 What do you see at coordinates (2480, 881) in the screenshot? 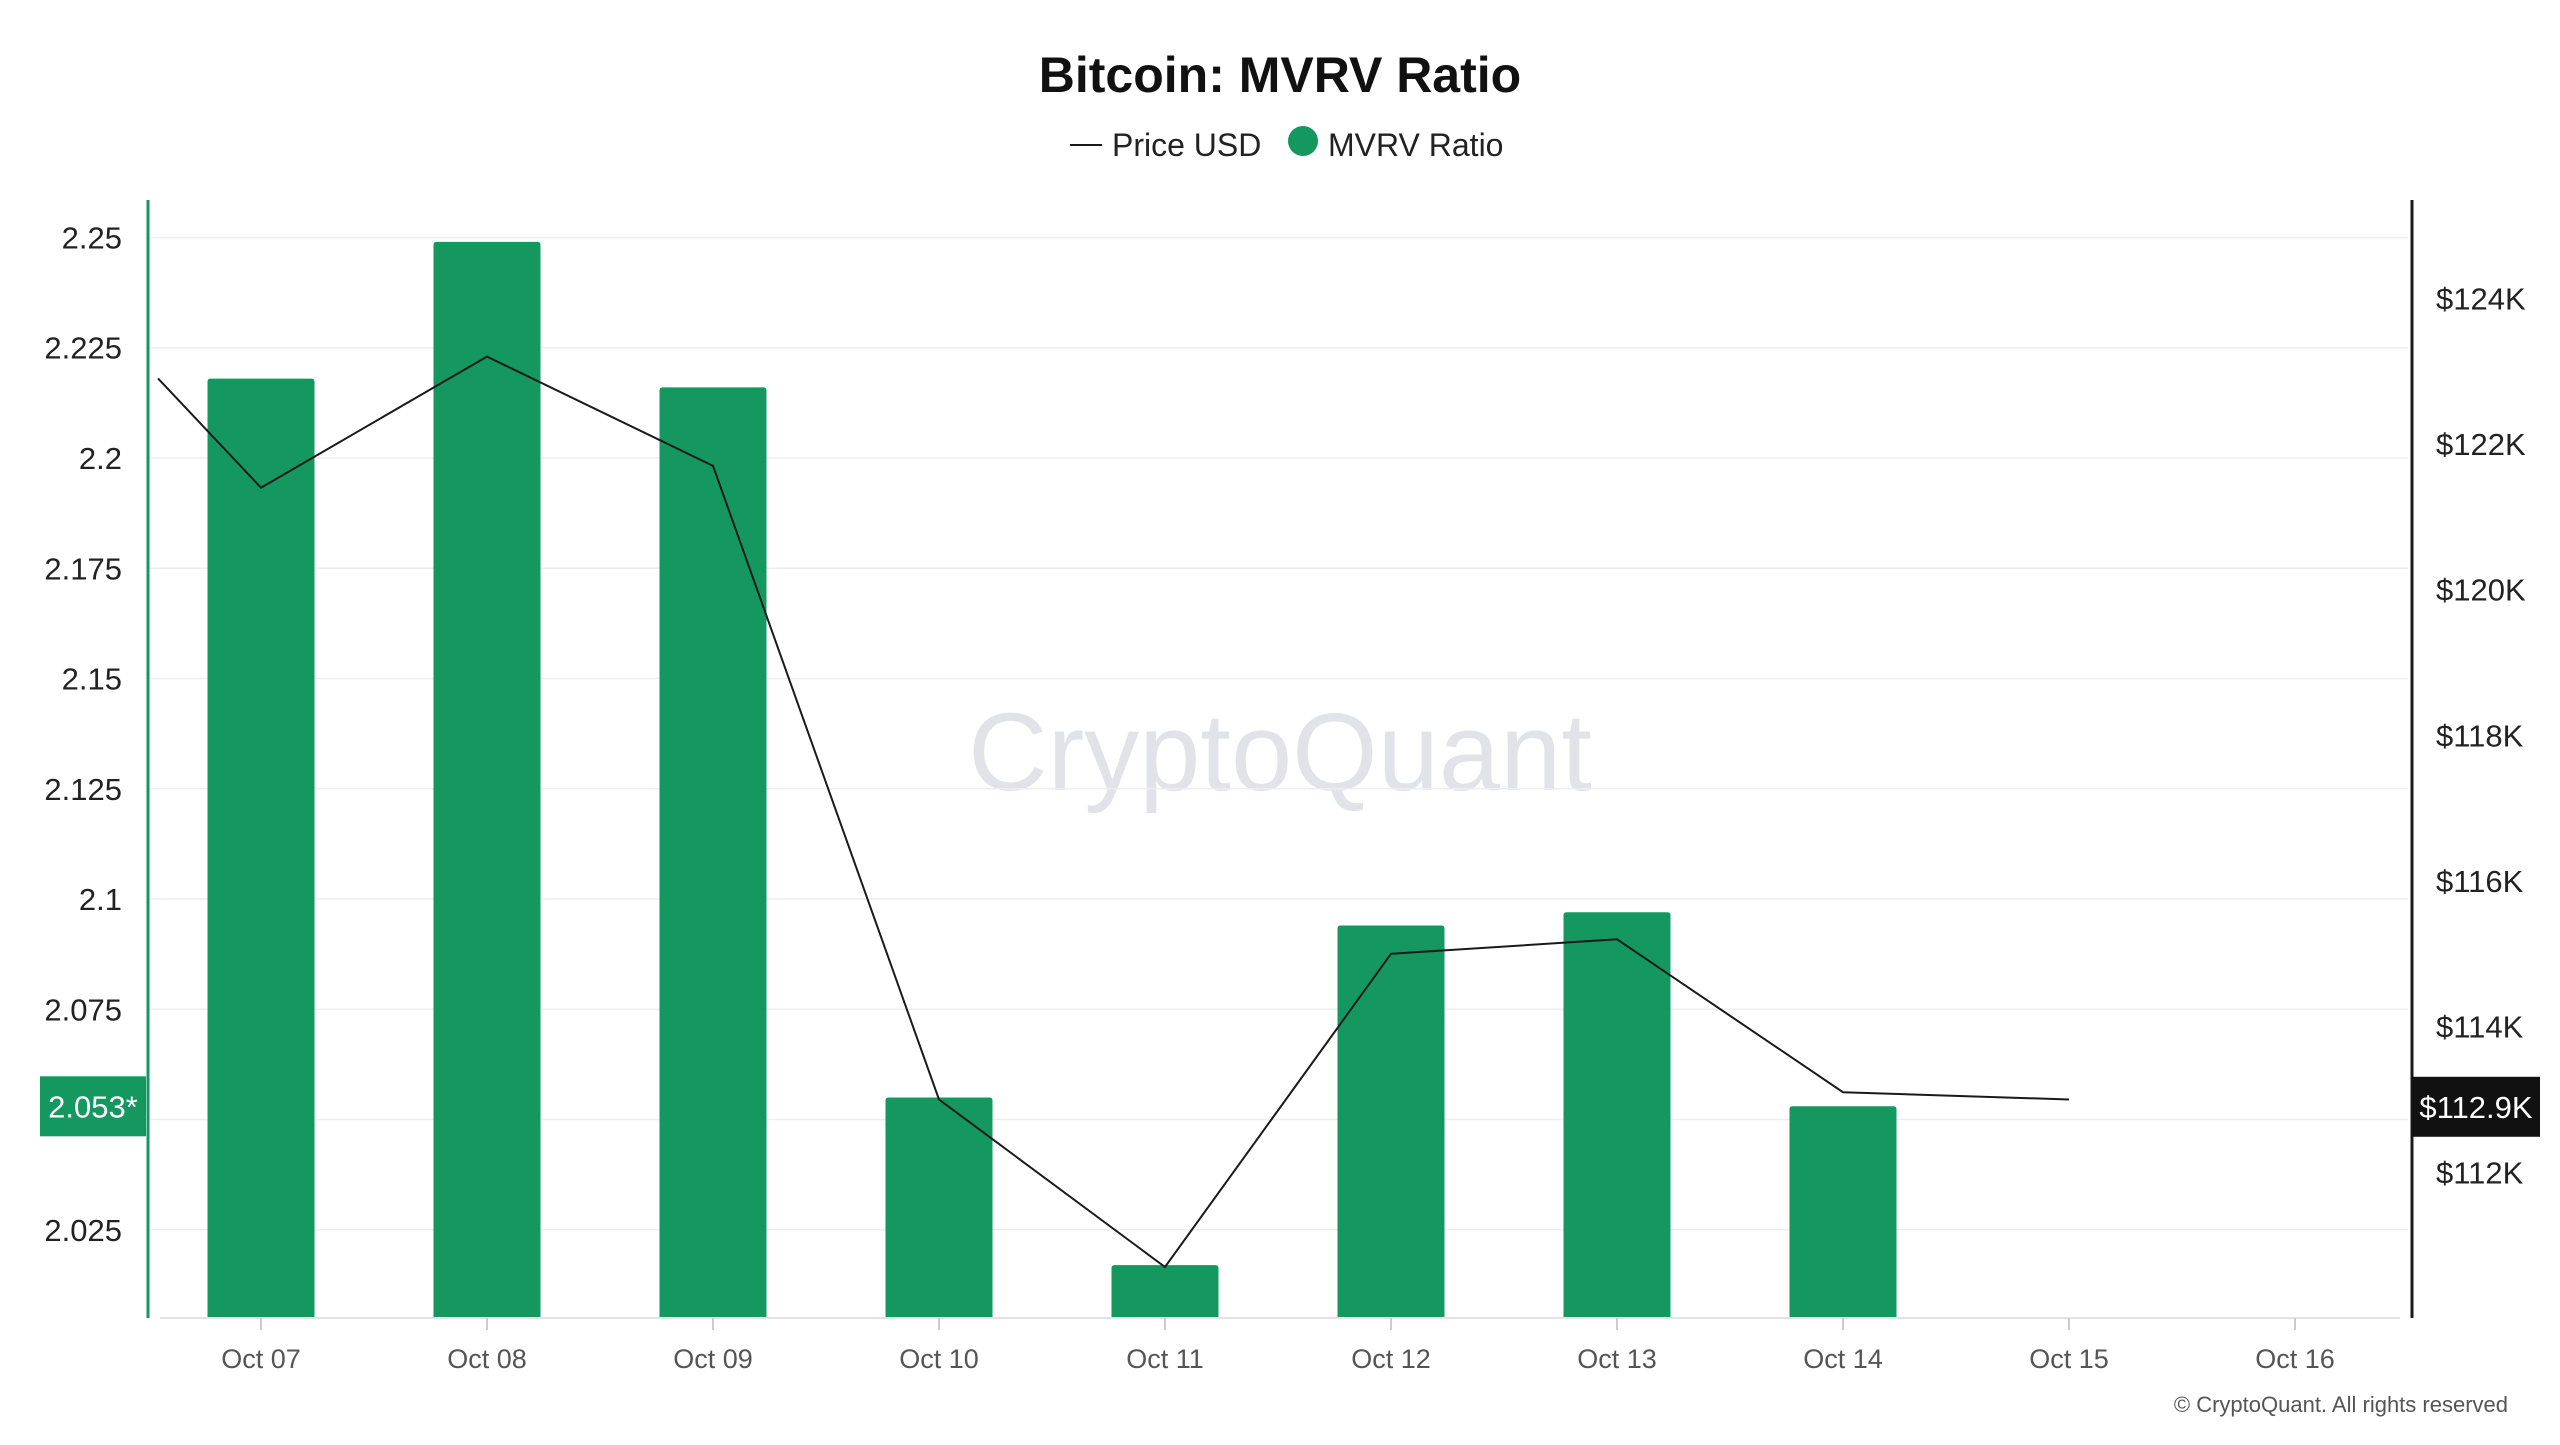
I see `right-axis-tick-label: $116K` at bounding box center [2480, 881].